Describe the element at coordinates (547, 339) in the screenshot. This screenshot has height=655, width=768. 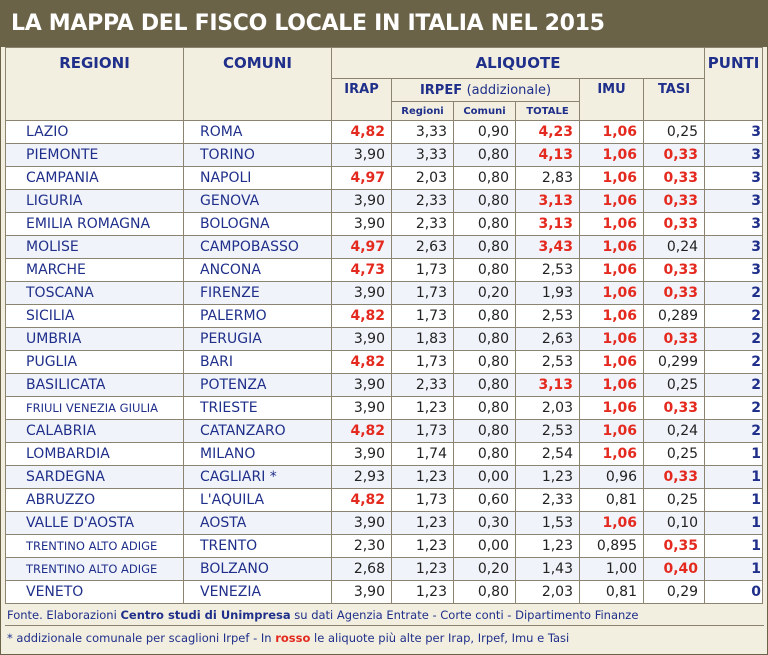
I see `cell-irpef-totale: 2,63` at that location.